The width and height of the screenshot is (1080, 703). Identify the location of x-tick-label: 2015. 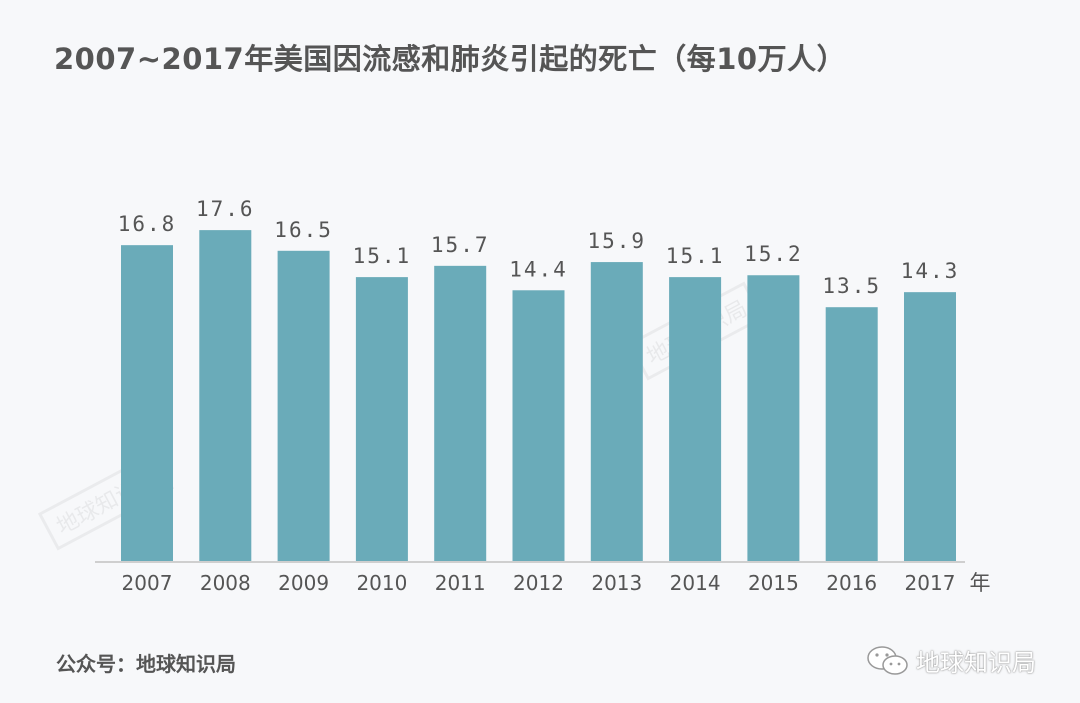
(773, 583).